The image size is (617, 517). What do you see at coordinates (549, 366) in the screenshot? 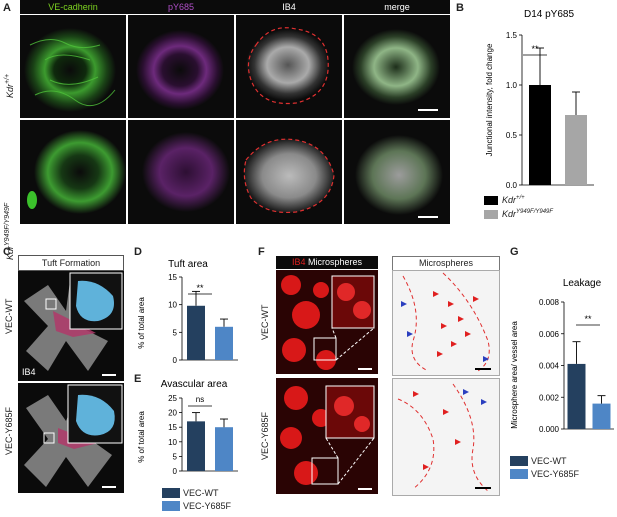
I see `y-tick-label: 0.004` at bounding box center [549, 366].